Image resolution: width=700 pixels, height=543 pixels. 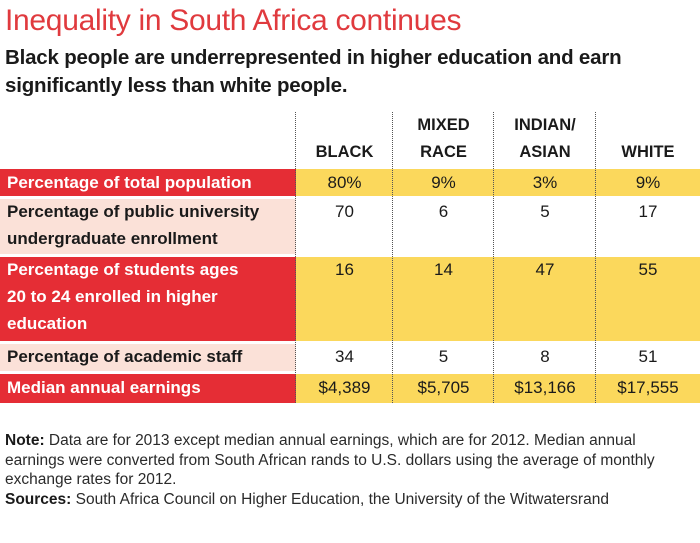 I want to click on table-cell: 8, so click(x=545, y=356).